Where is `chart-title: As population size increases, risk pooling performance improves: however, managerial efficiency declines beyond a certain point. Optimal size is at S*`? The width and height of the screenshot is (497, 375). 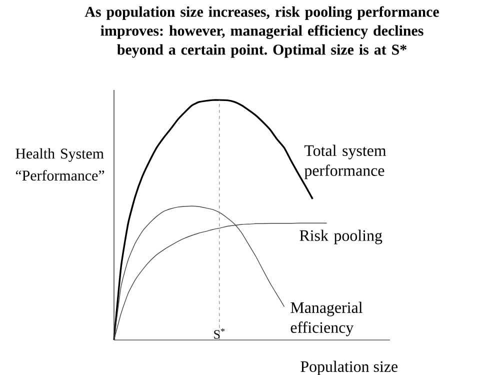 chart-title: As population size increases, risk pooling performance improves: however, managerial efficiency declines beyond a certain point. Optimal size is at S* is located at coordinates (261, 32).